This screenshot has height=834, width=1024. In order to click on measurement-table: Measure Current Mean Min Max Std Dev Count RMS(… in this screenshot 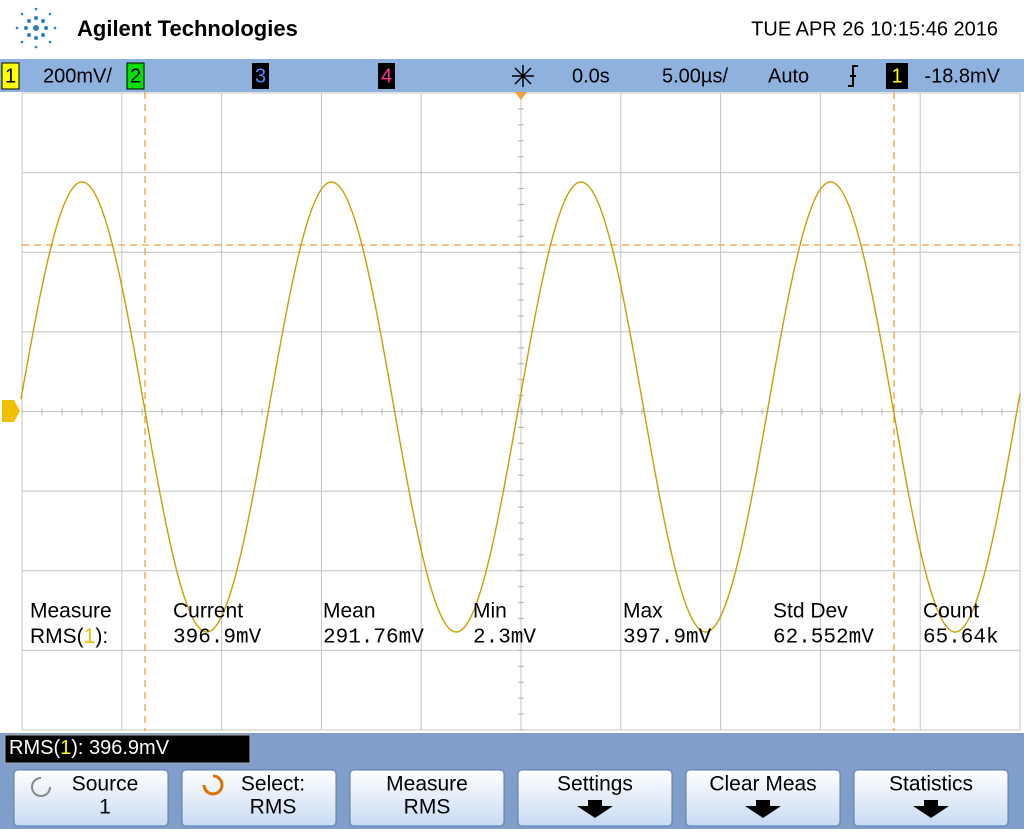, I will do `click(514, 625)`.